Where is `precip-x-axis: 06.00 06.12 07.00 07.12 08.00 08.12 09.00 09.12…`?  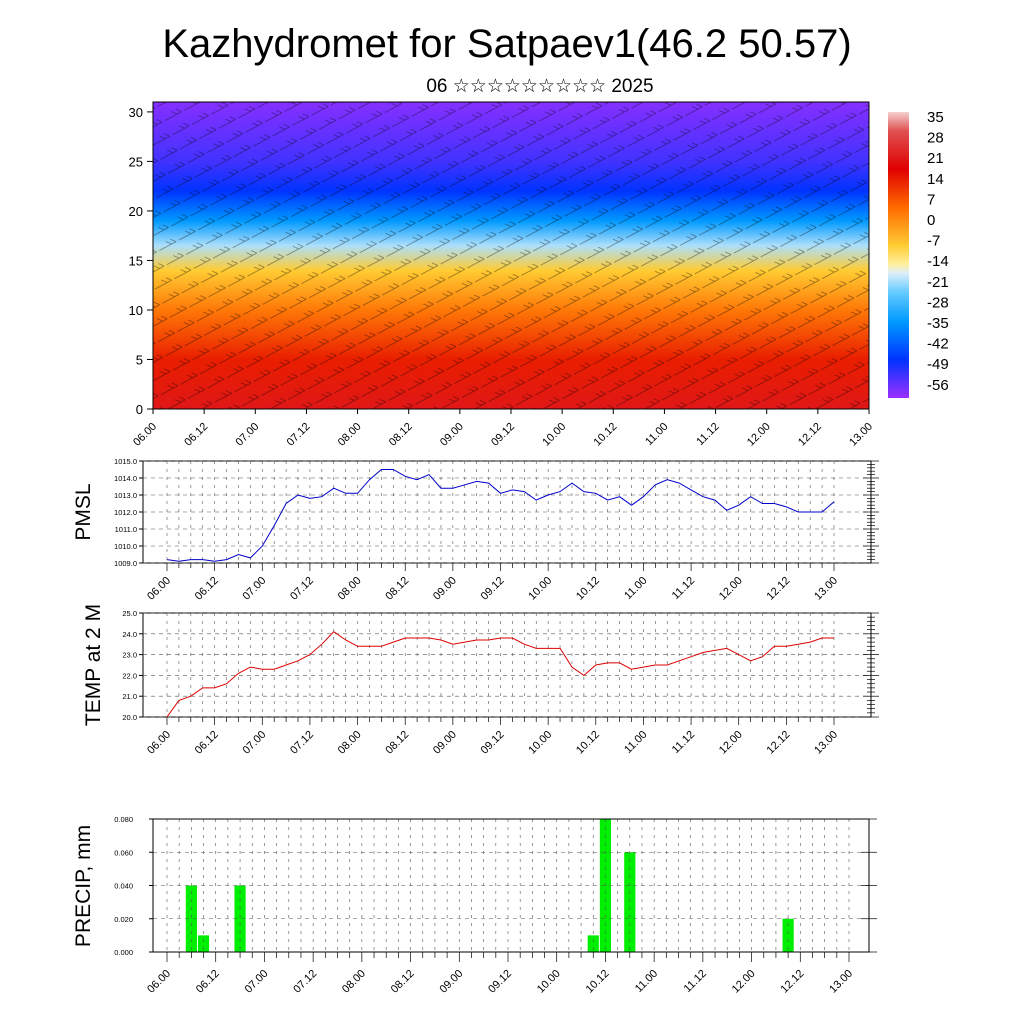 precip-x-axis: 06.00 06.12 07.00 07.12 08.00 08.12 09.00 09.12… is located at coordinates (500, 974).